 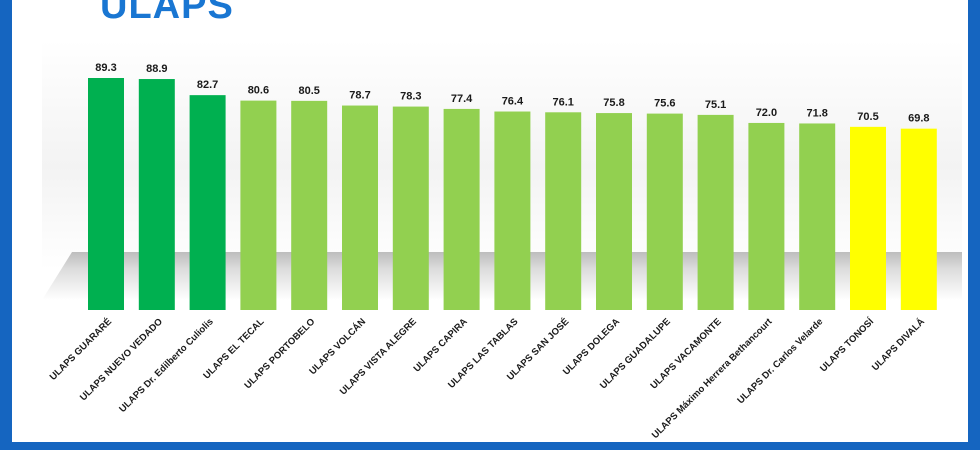 I want to click on value-label-7: 77.4, so click(x=462, y=99).